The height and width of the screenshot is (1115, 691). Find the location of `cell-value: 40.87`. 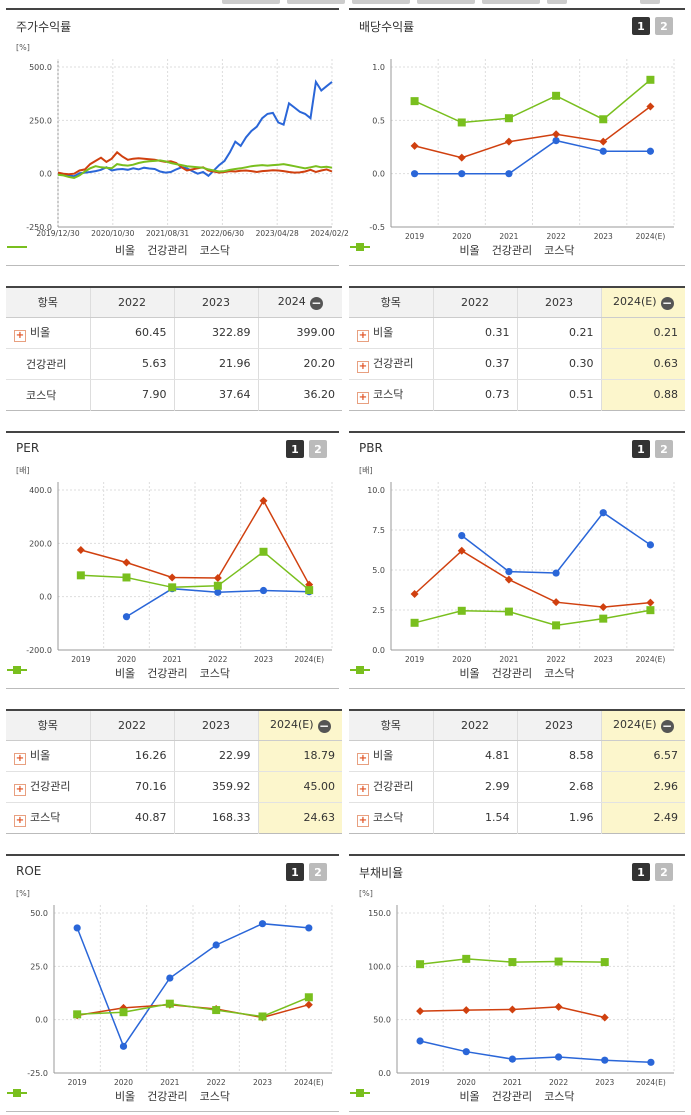

cell-value: 40.87 is located at coordinates (131, 817).